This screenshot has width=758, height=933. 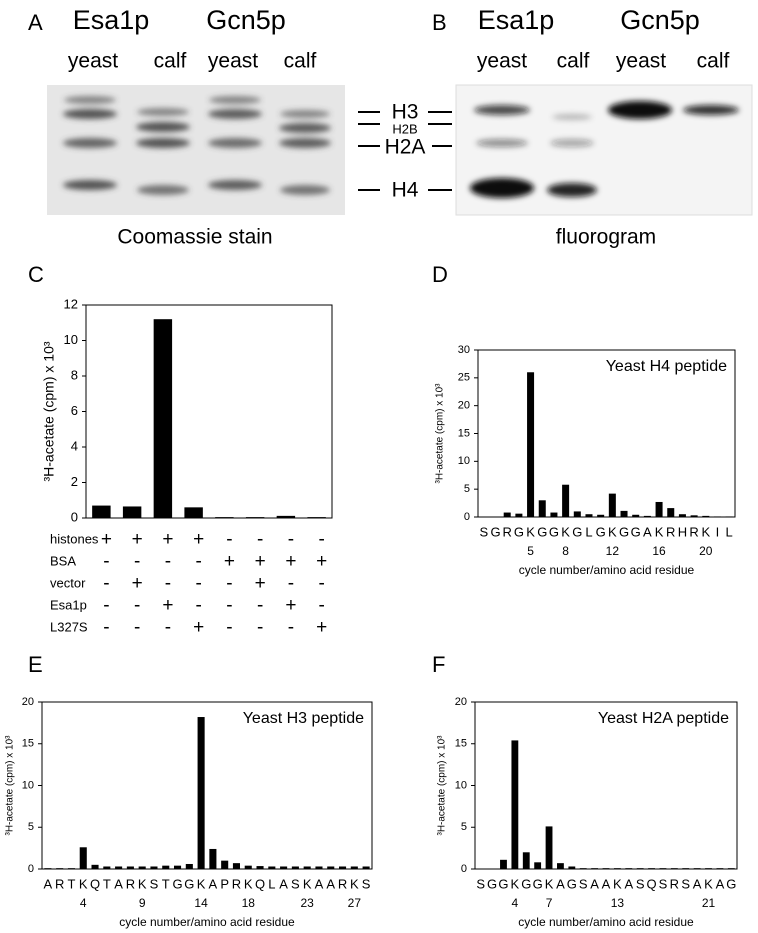 What do you see at coordinates (718, 531) in the screenshot?
I see `x-tick-label: I` at bounding box center [718, 531].